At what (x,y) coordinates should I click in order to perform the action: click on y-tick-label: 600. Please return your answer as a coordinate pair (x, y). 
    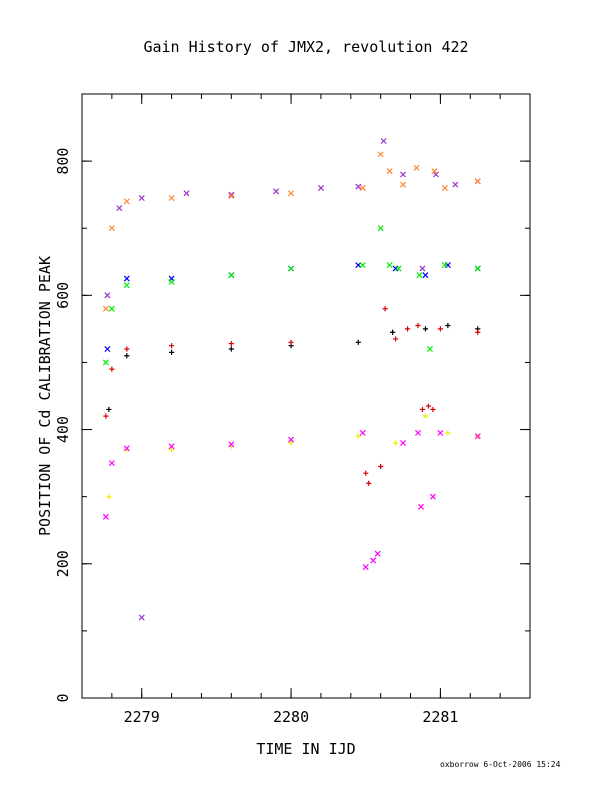
    Looking at the image, I should click on (63, 295).